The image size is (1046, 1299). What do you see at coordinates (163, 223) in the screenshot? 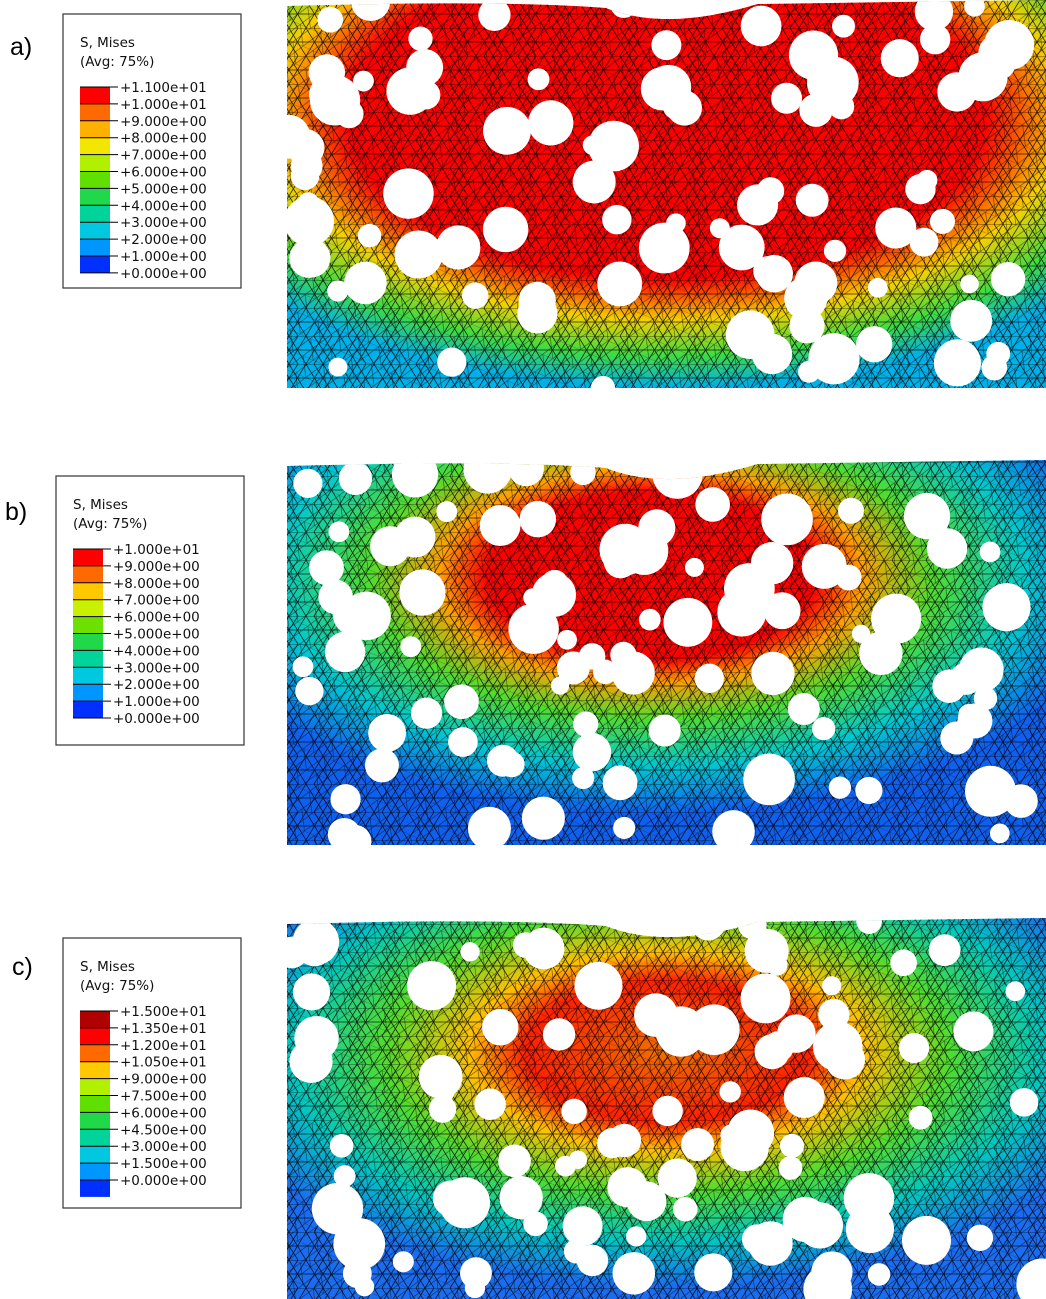
I see `legend-label: +3.000e+00` at bounding box center [163, 223].